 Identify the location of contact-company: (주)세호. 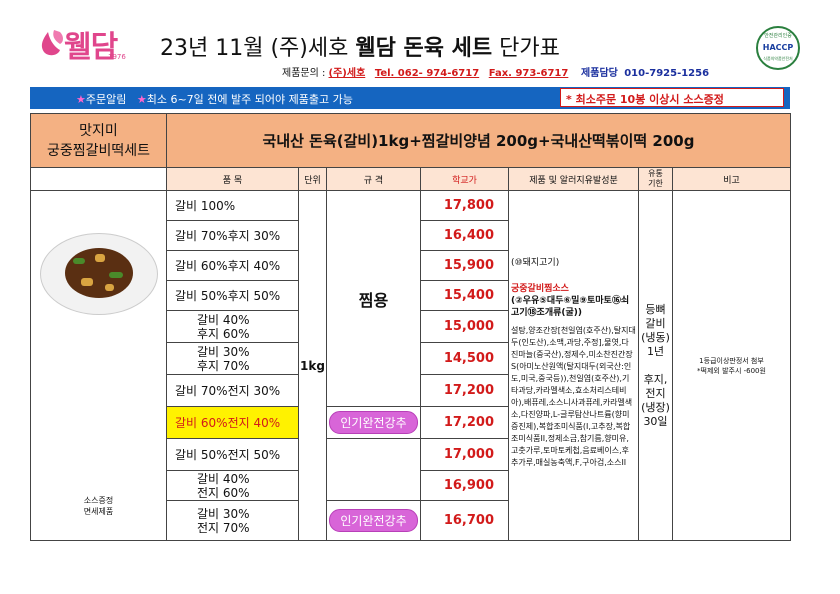
(347, 73).